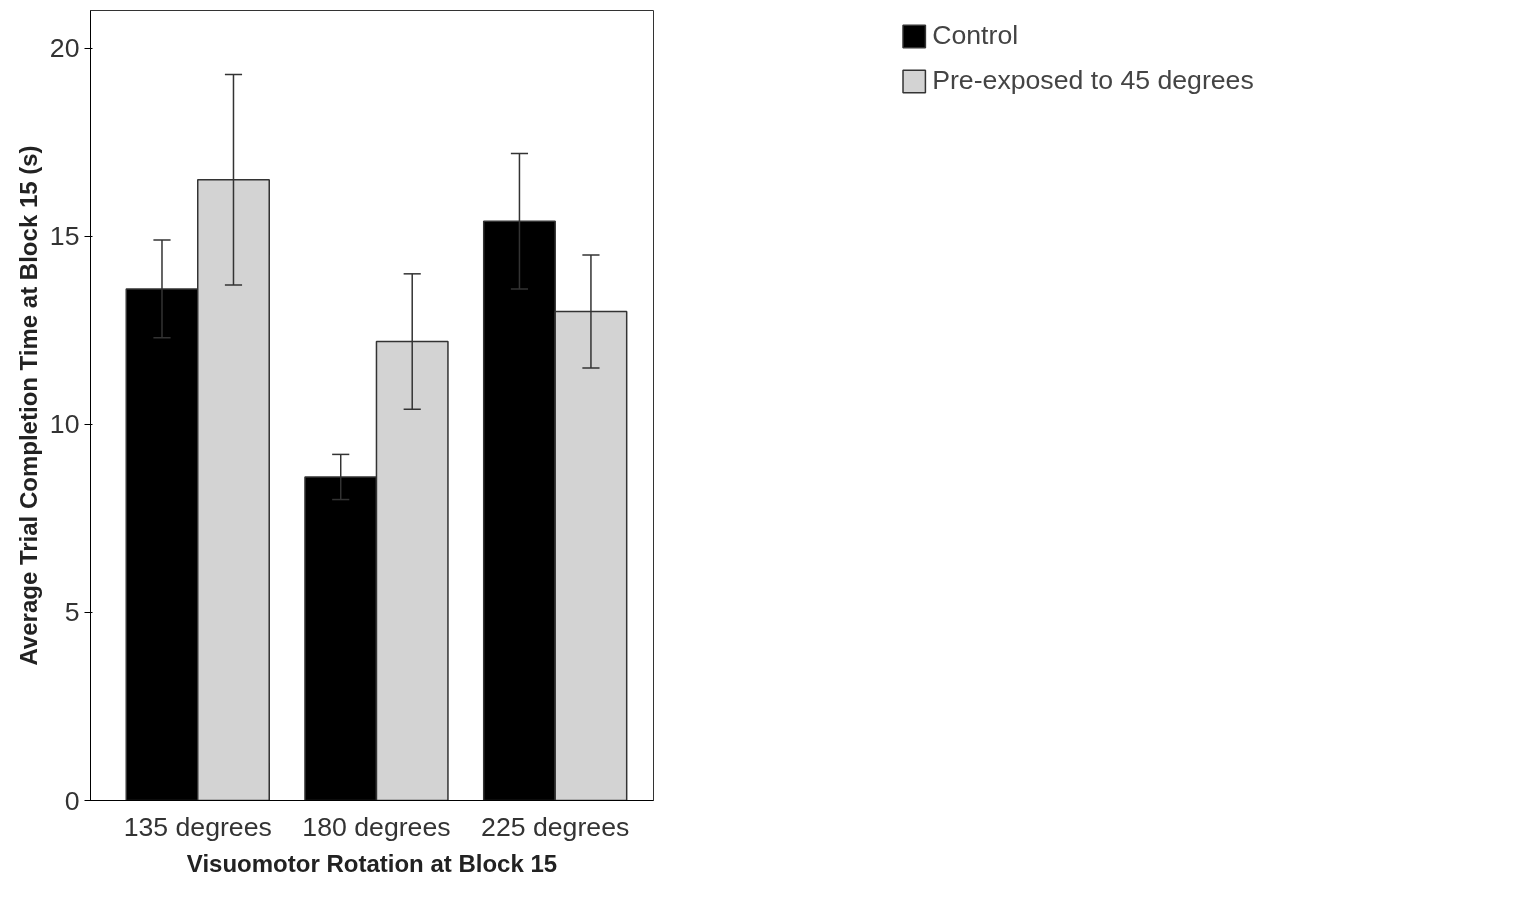  What do you see at coordinates (376, 826) in the screenshot?
I see `x-tick-label: 180 degrees` at bounding box center [376, 826].